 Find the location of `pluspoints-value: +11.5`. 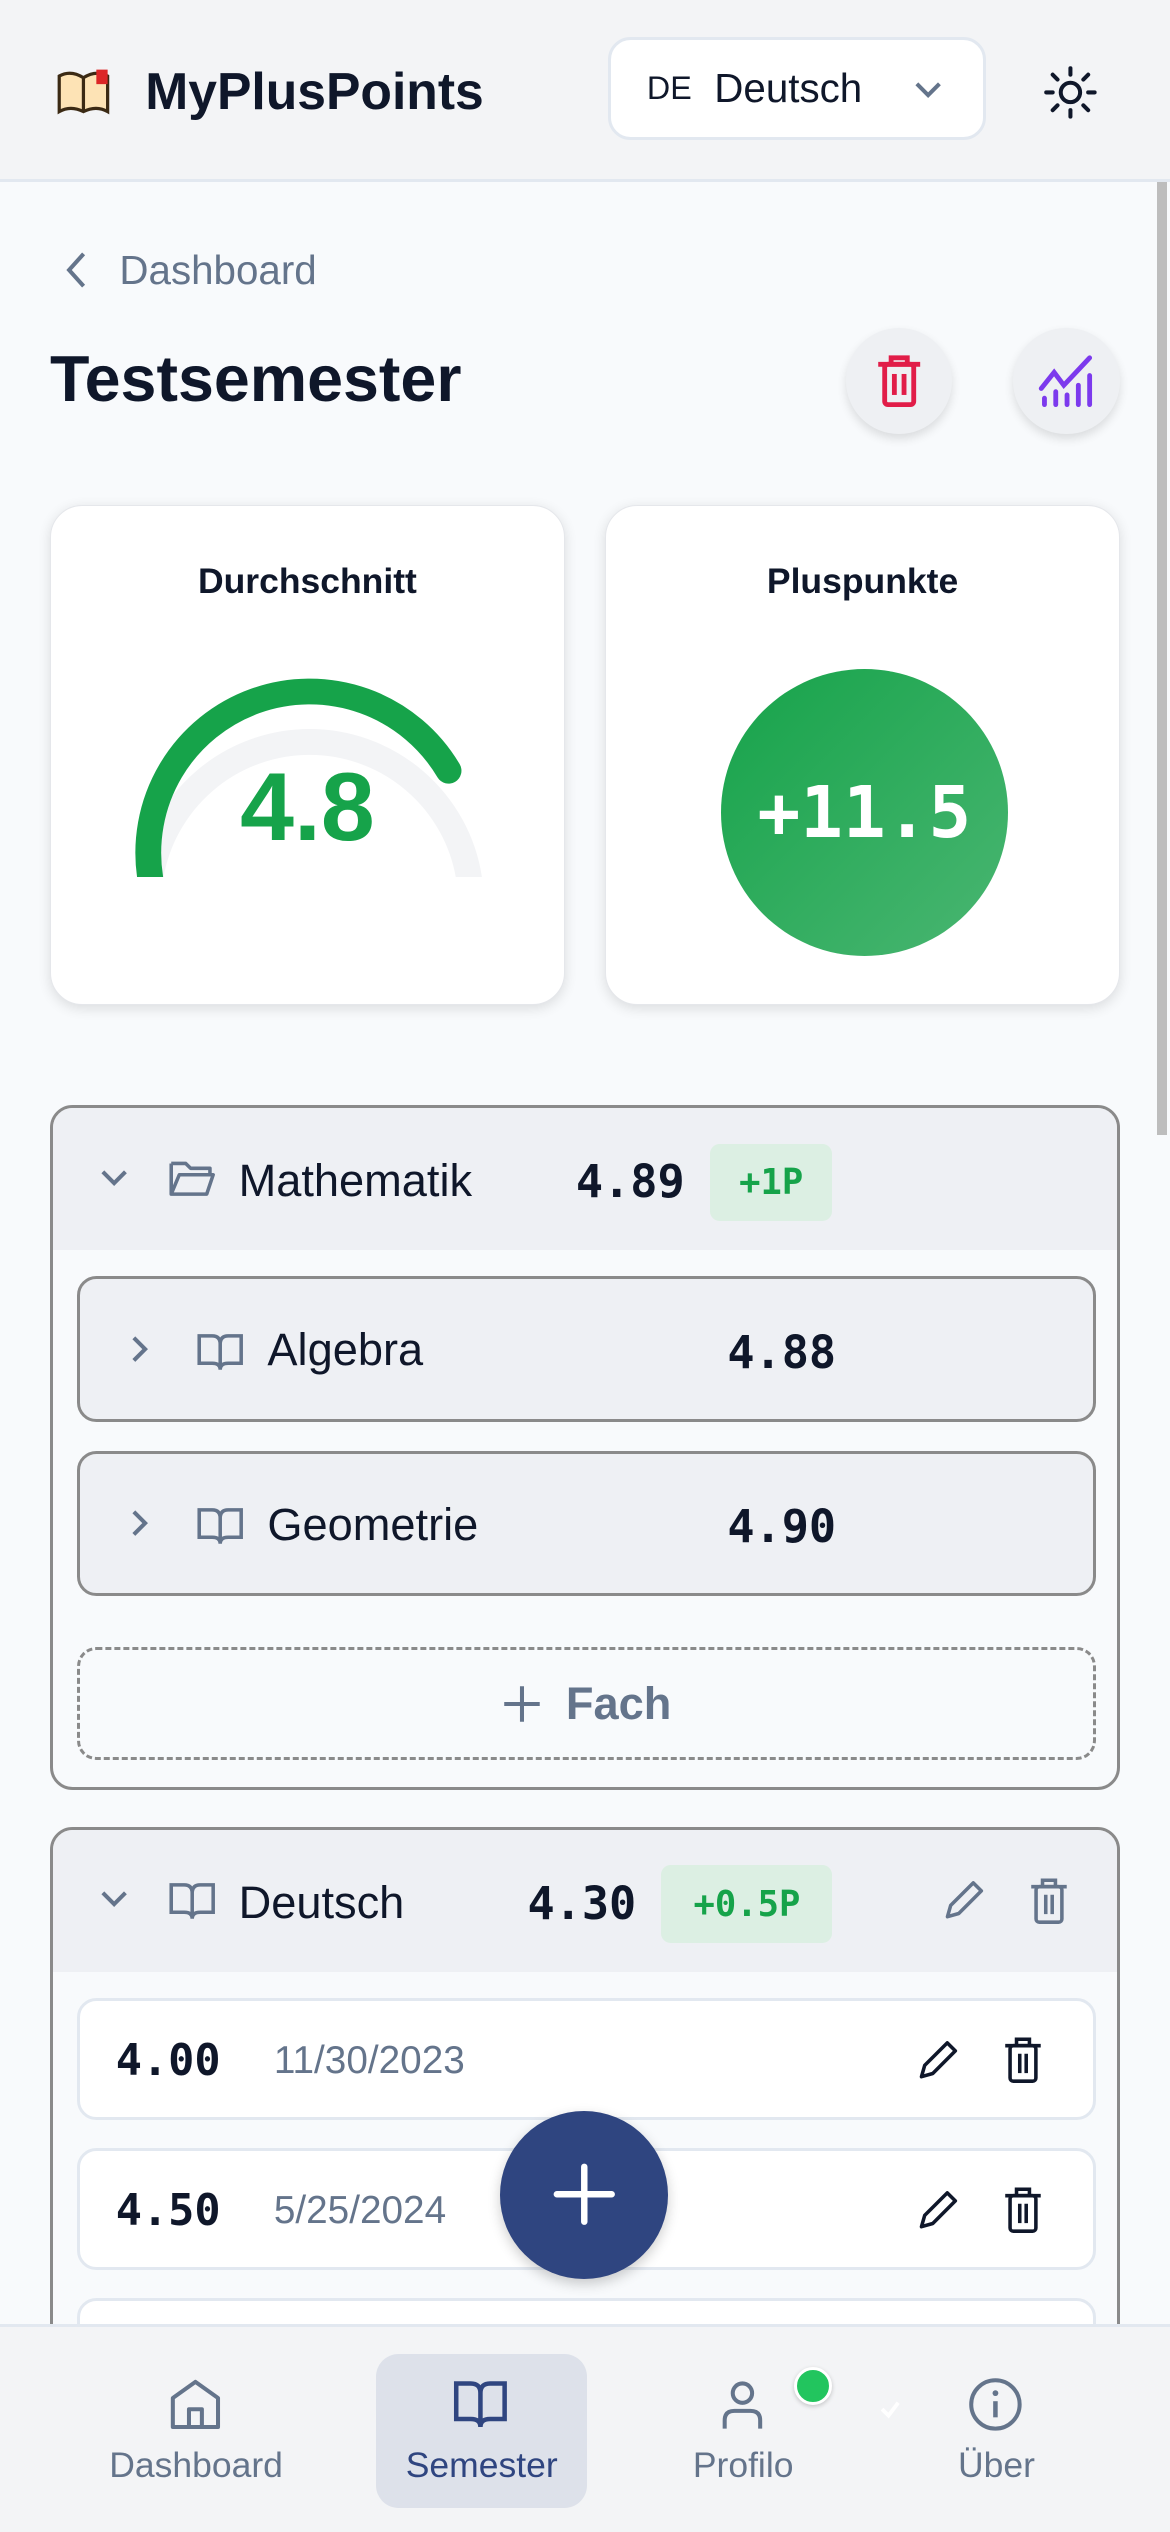

pluspoints-value: +11.5 is located at coordinates (864, 813).